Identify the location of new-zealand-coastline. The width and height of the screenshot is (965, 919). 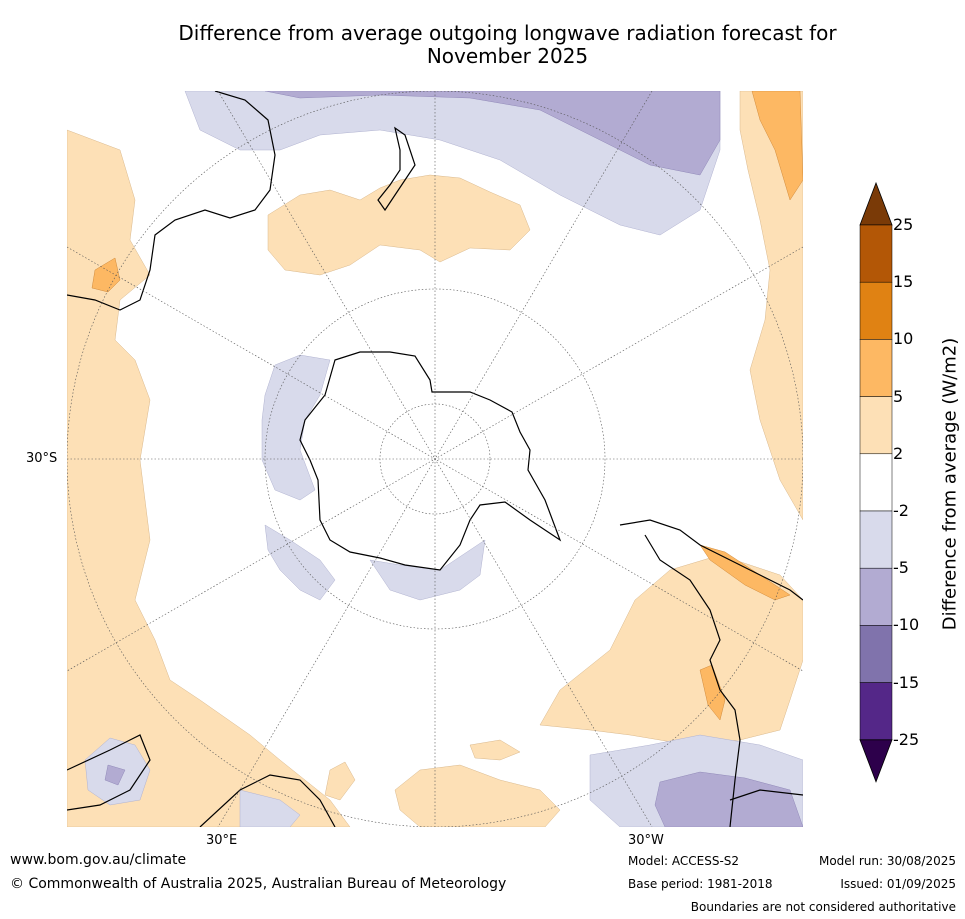
(396, 169).